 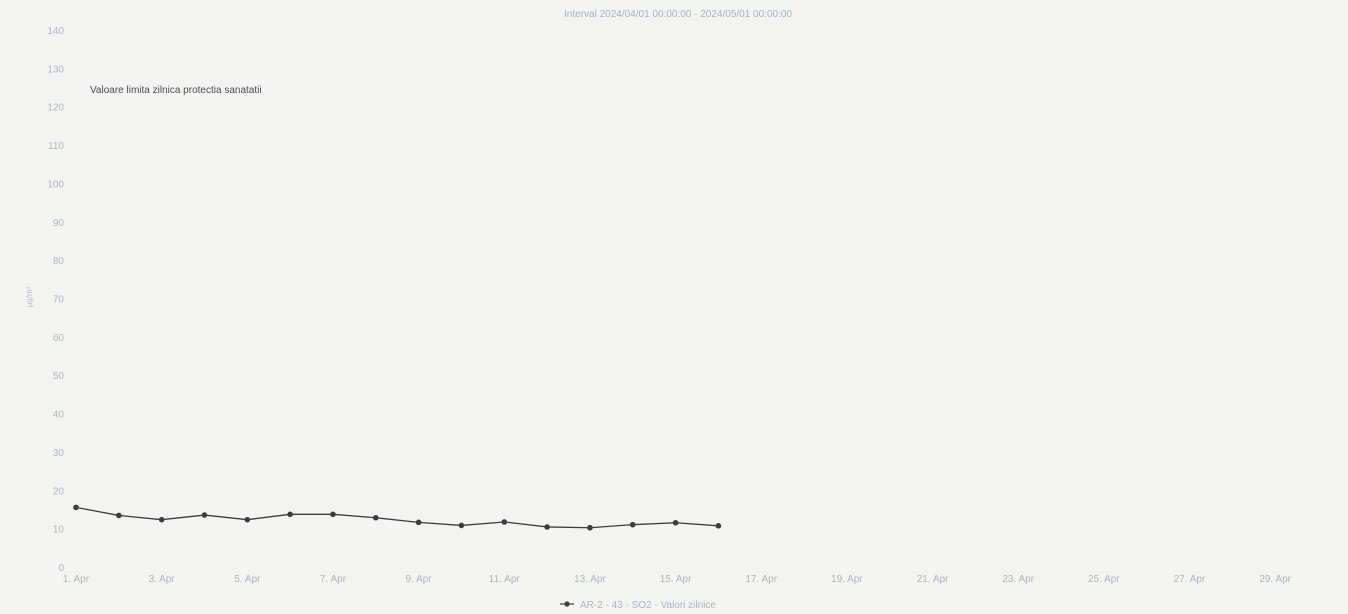 I want to click on y-tick-label: 80, so click(x=59, y=261).